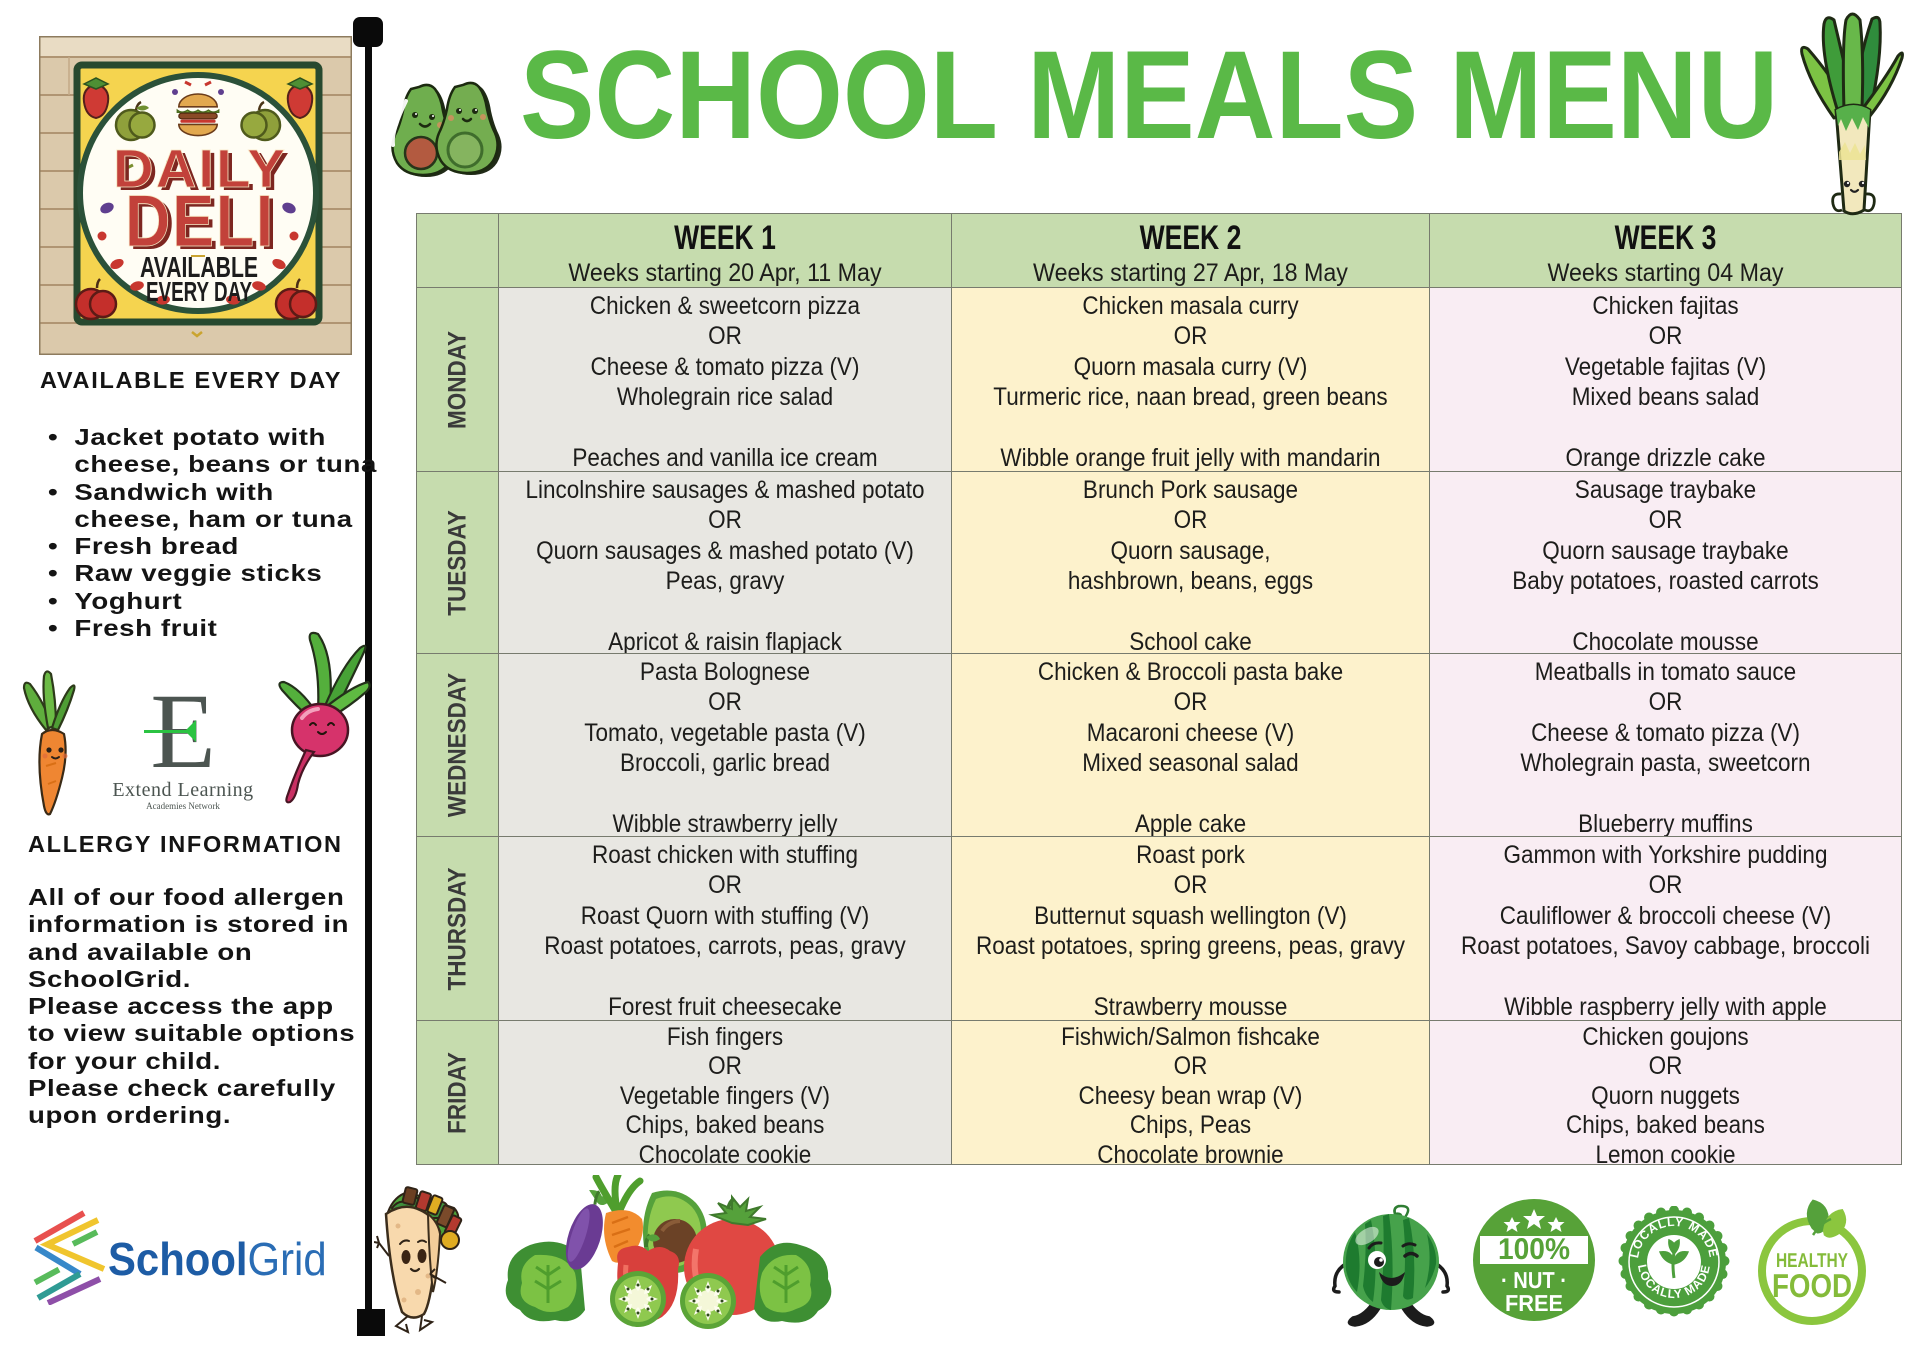  I want to click on svg-text: FREE, so click(1534, 1303).